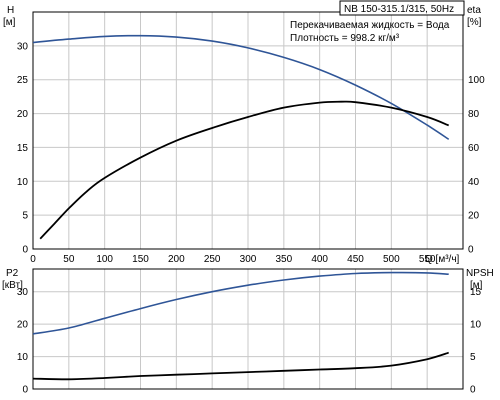 The width and height of the screenshot is (500, 400). I want to click on chart-title: NB 150-315.1/315, 50Hz, so click(399, 9).